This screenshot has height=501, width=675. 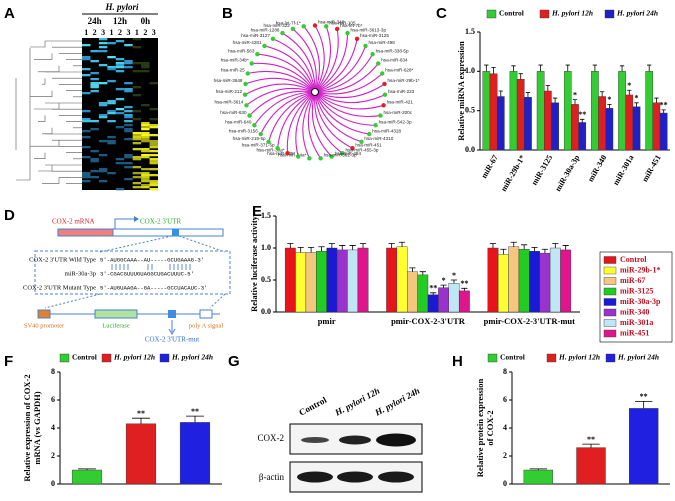 What do you see at coordinates (53, 399) in the screenshot?
I see `y-tick-label: 6` at bounding box center [53, 399].